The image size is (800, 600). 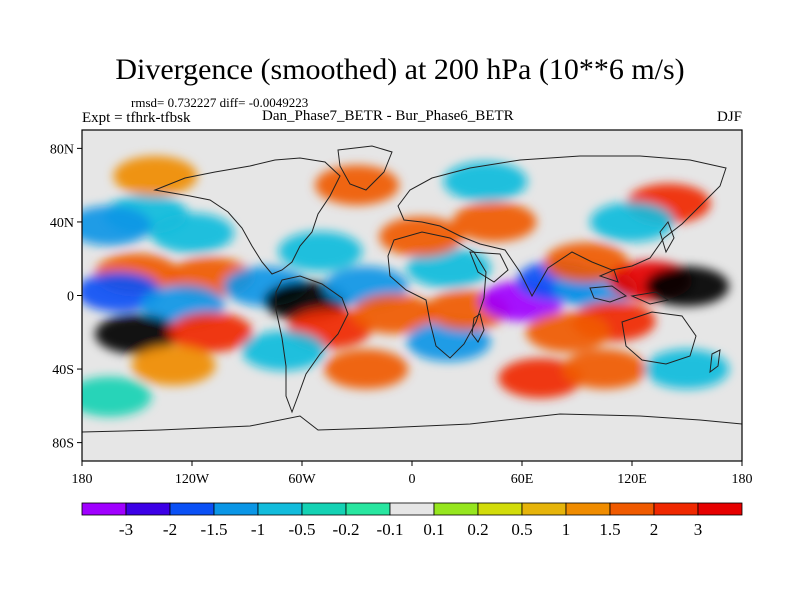 I want to click on colorbar-label: 1, so click(x=566, y=529).